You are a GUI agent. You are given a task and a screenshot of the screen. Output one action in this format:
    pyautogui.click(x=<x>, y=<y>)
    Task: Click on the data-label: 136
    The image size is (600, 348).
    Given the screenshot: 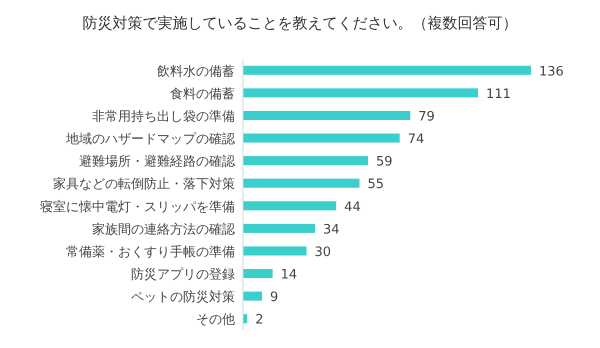 What is the action you would take?
    pyautogui.click(x=551, y=72)
    